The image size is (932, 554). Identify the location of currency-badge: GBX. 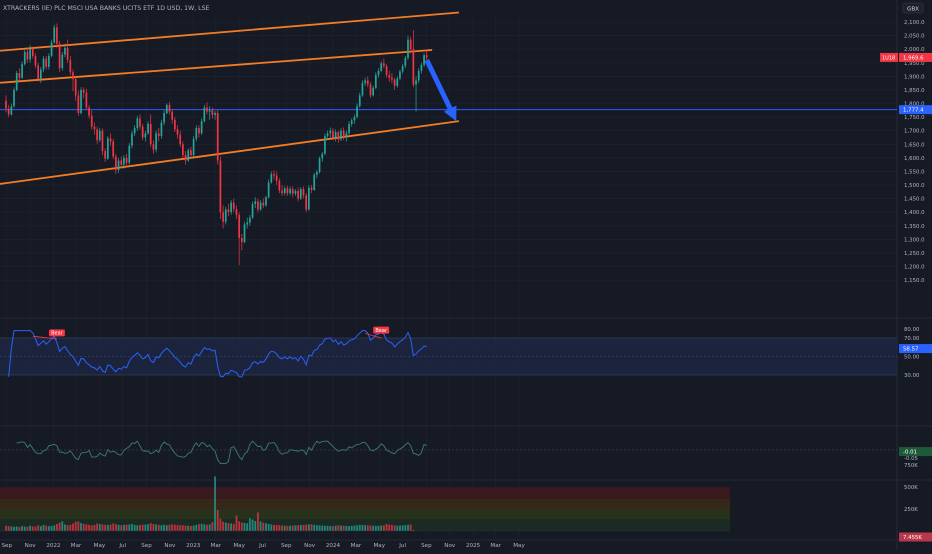
(913, 8).